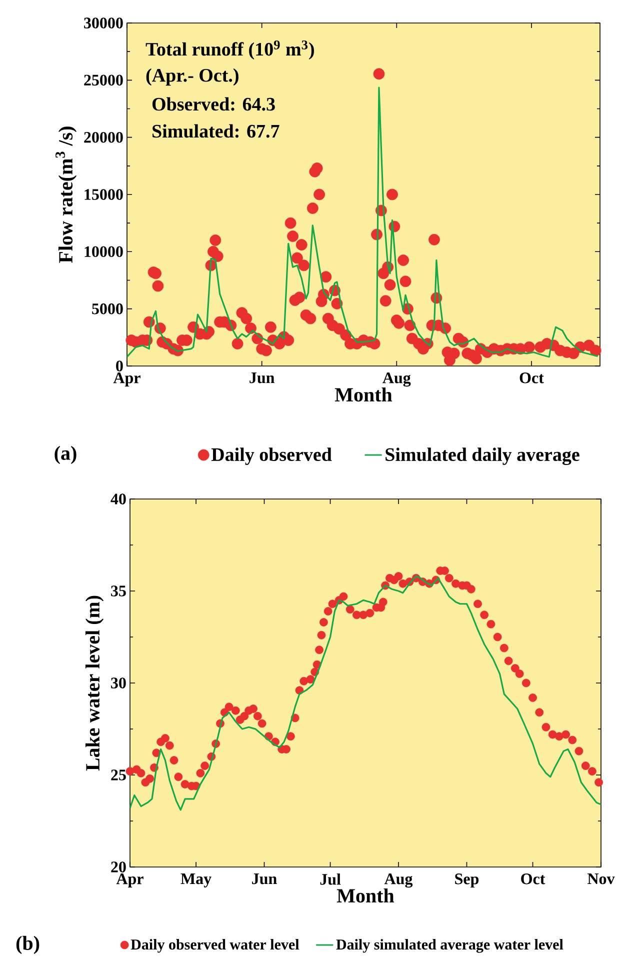 The height and width of the screenshot is (960, 631). What do you see at coordinates (94, 683) in the screenshot?
I see `y-axis-title: Lake water level (m)` at bounding box center [94, 683].